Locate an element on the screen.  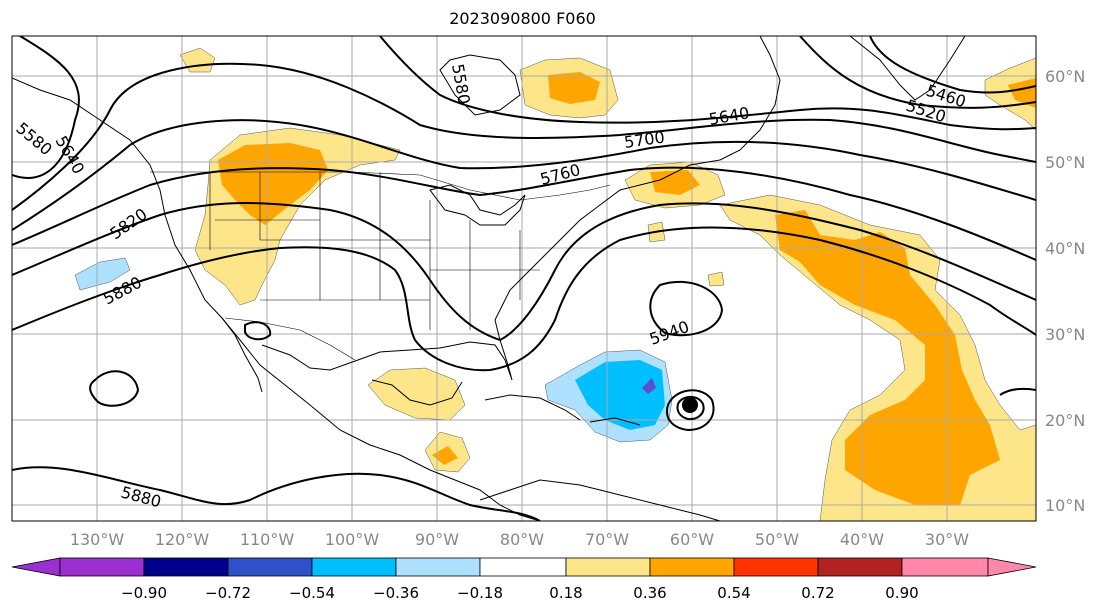
contour-label: 5880 is located at coordinates (141, 497).